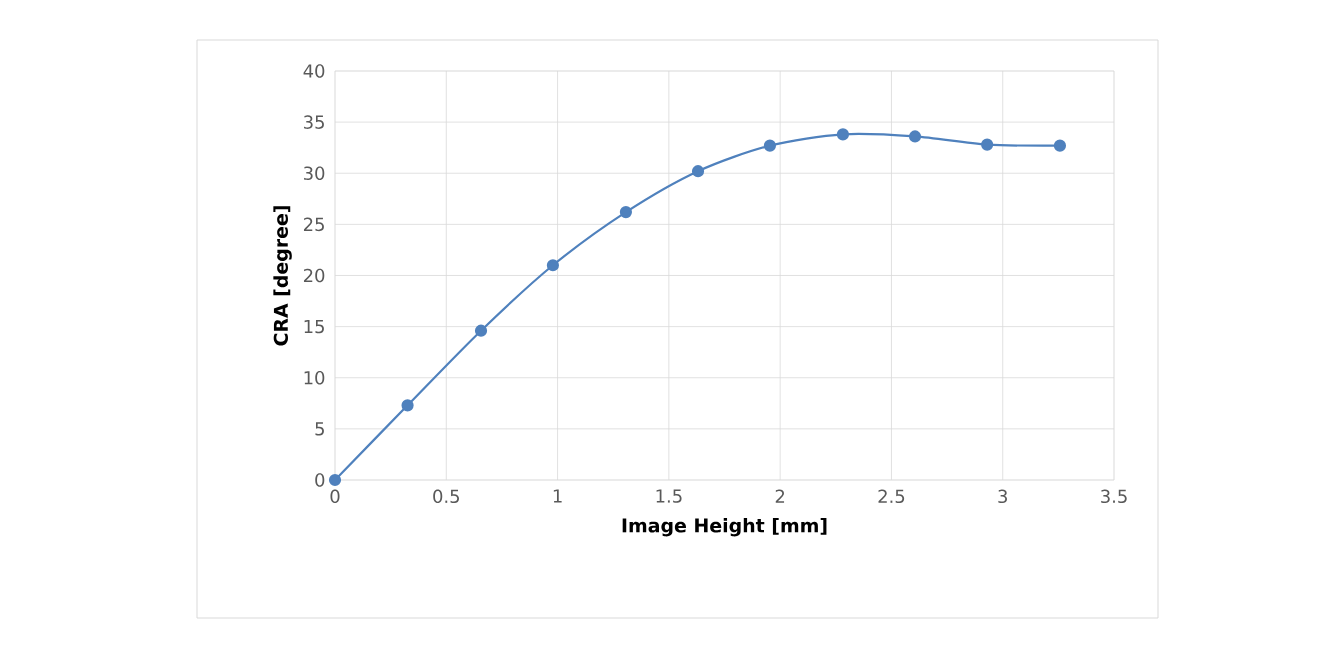 This screenshot has height=645, width=1337. What do you see at coordinates (320, 480) in the screenshot?
I see `y-tick-label: 0` at bounding box center [320, 480].